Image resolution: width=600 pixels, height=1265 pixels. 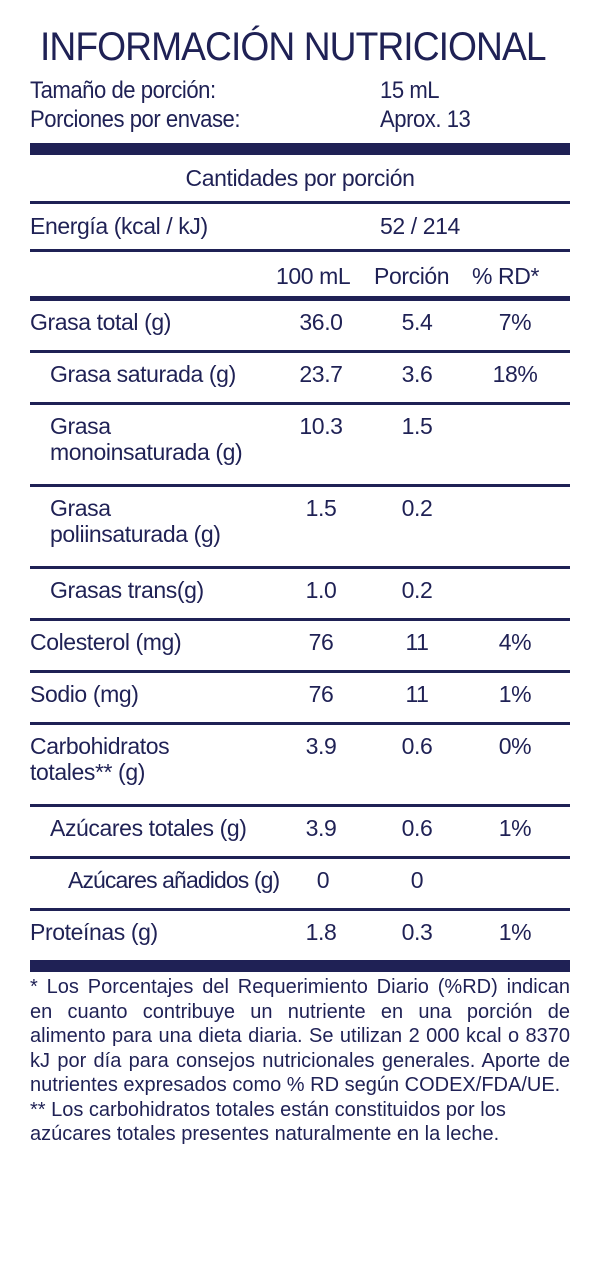 I want to click on servings-per-pack-label: Porciones por envase:, so click(x=135, y=119).